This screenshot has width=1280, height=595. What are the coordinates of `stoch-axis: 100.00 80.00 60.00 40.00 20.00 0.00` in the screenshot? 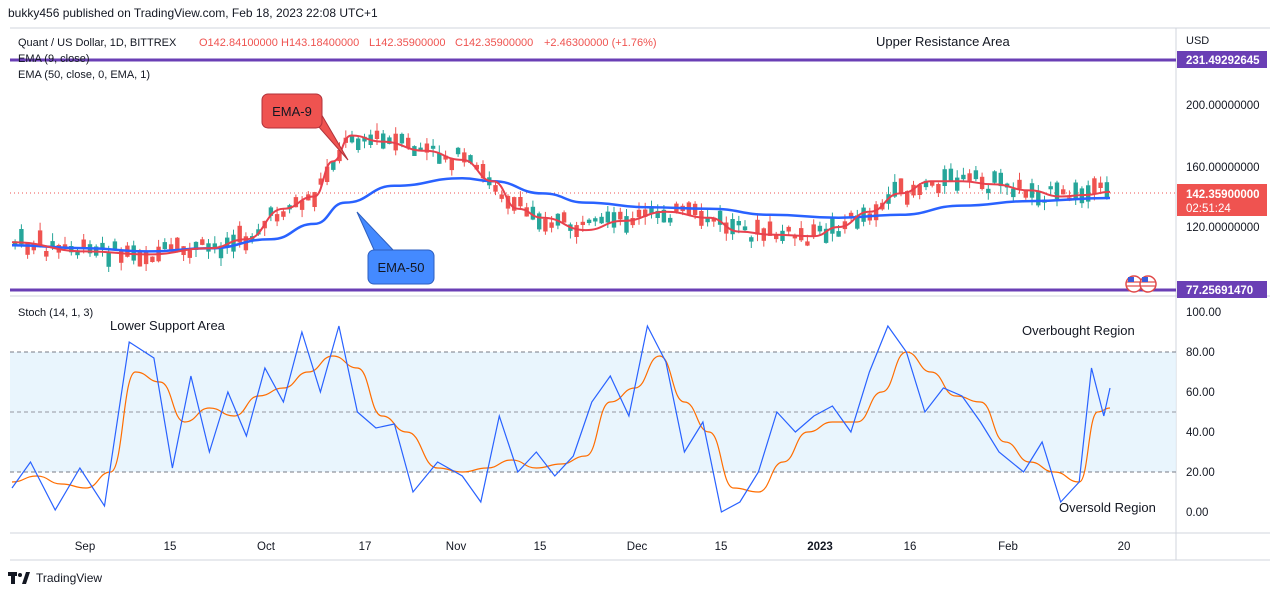 It's located at (1203, 413).